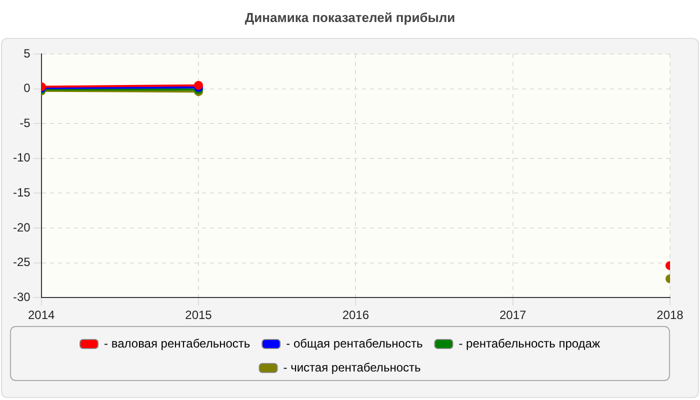 Image resolution: width=700 pixels, height=400 pixels. Describe the element at coordinates (22, 157) in the screenshot. I see `y-tick-label: -10` at that location.